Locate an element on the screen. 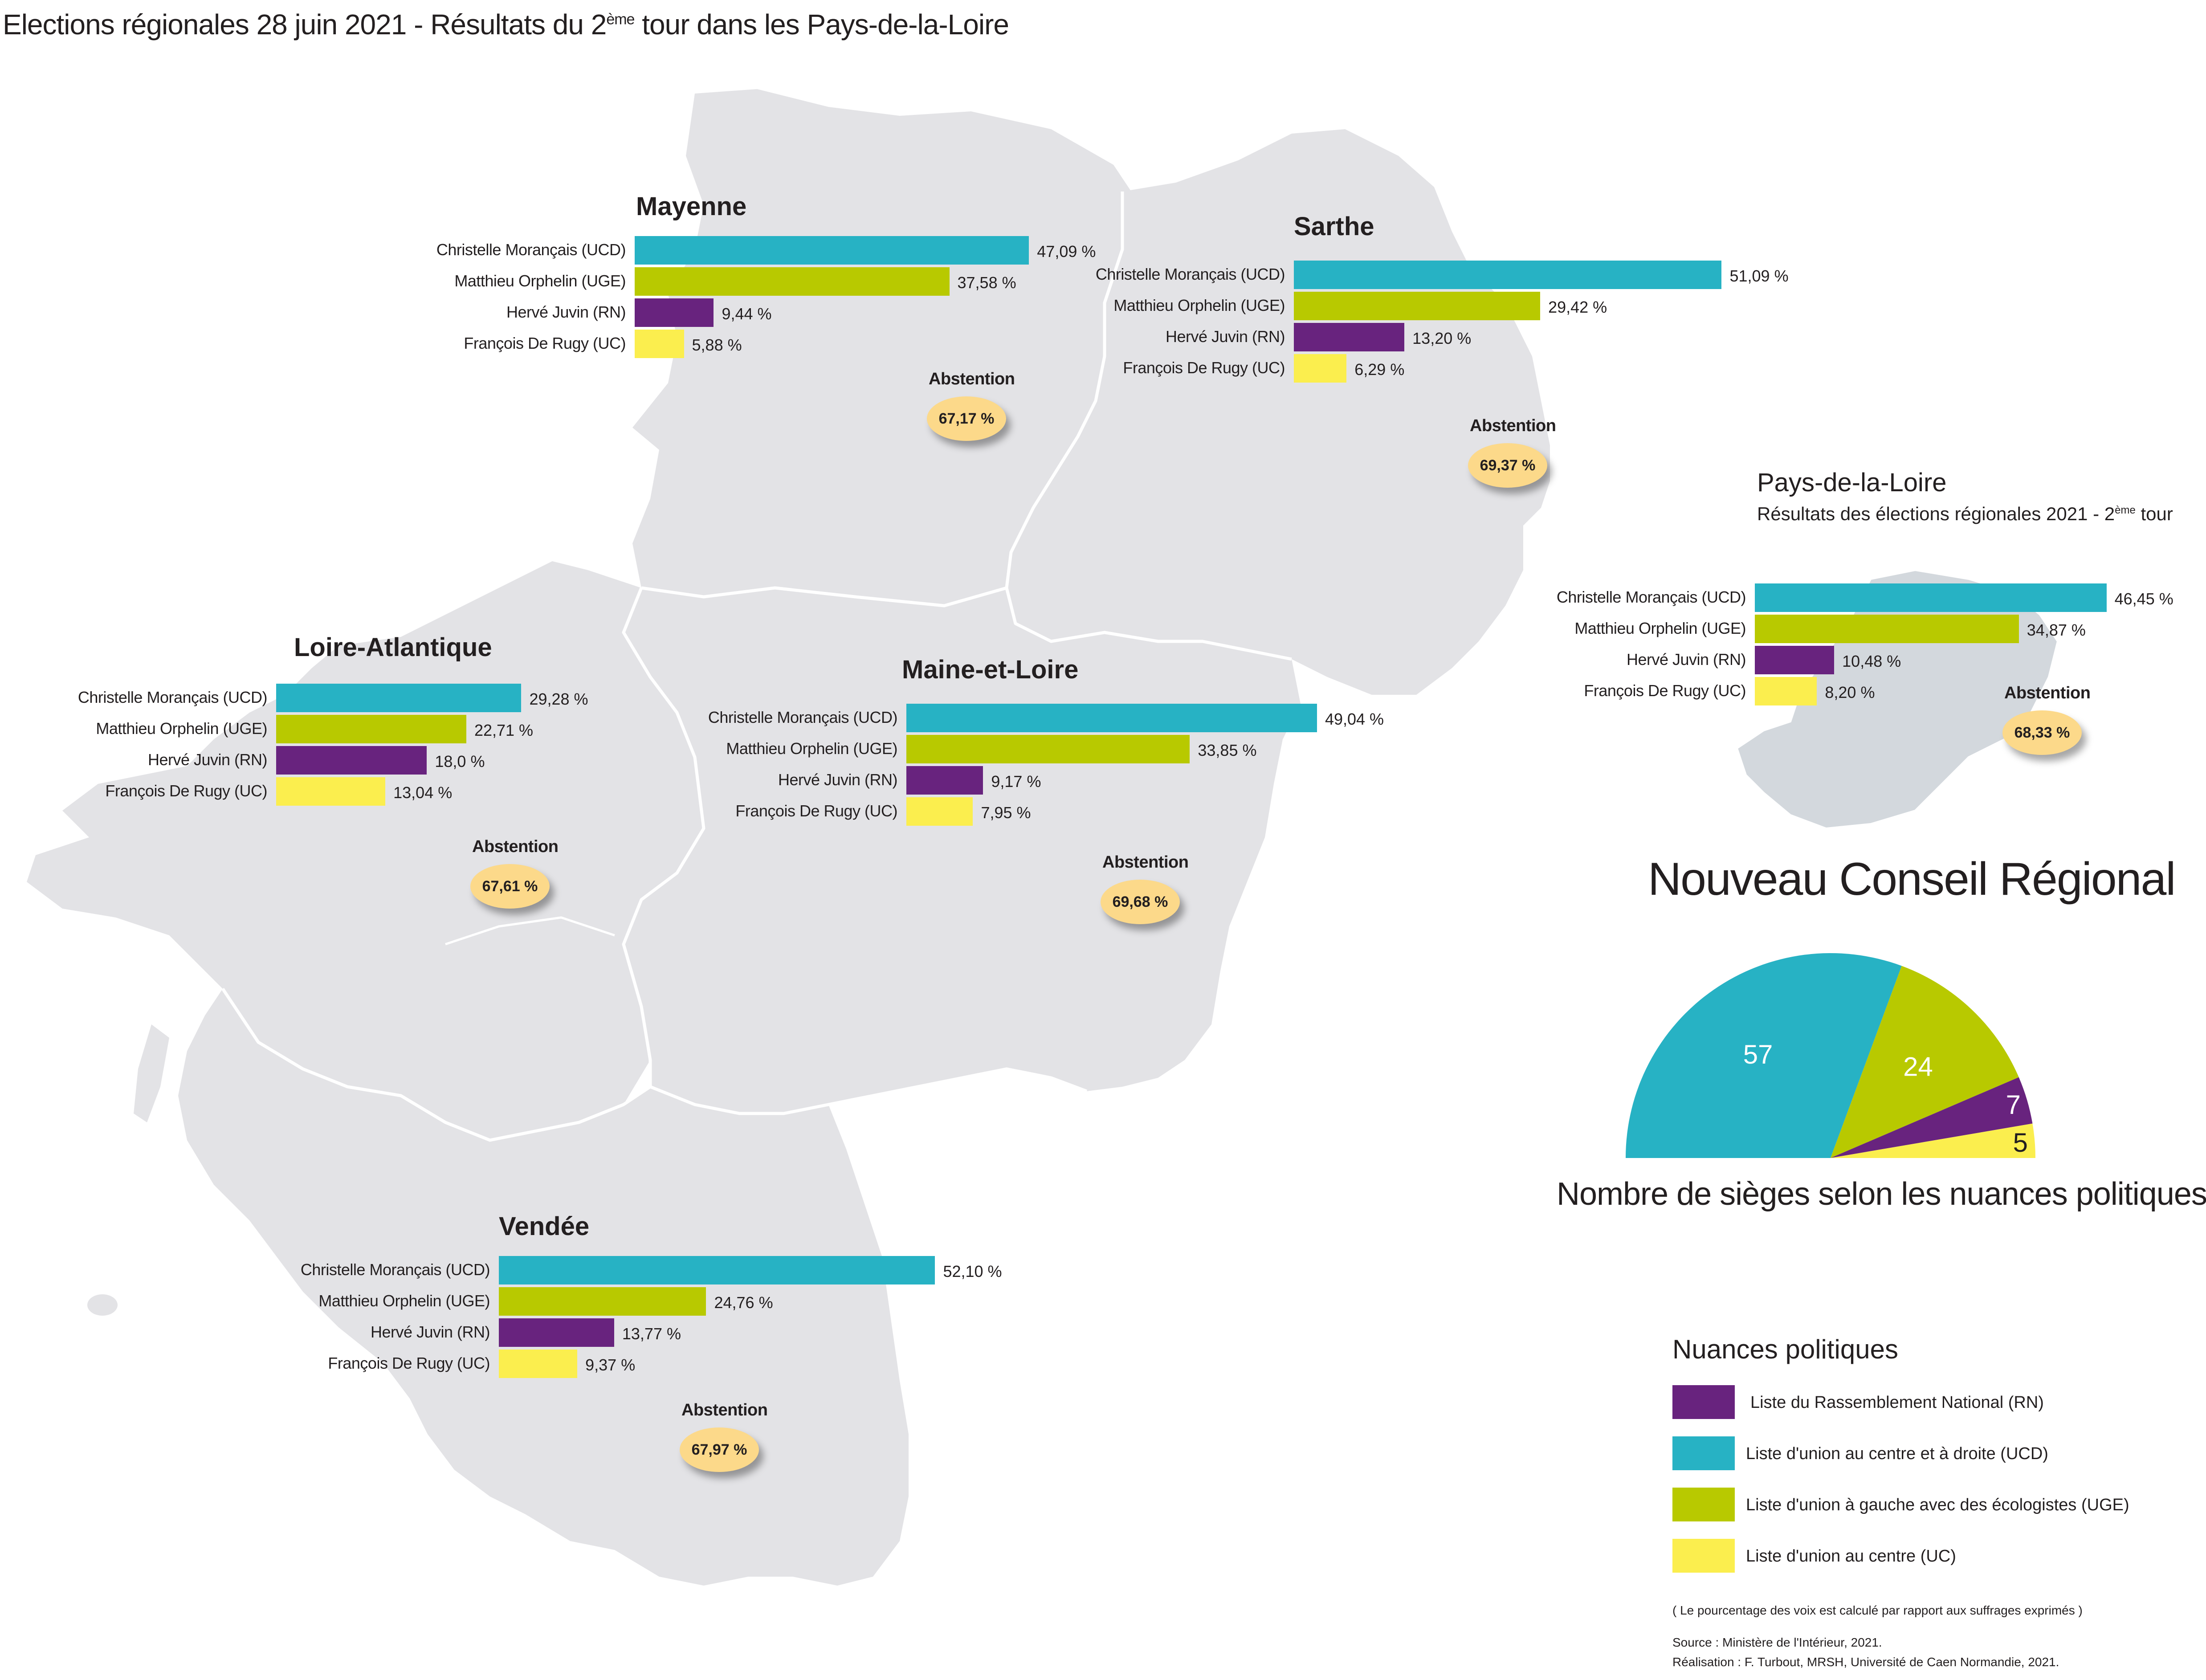 The height and width of the screenshot is (1680, 2206). seat-count-label: 24 is located at coordinates (1918, 1067).